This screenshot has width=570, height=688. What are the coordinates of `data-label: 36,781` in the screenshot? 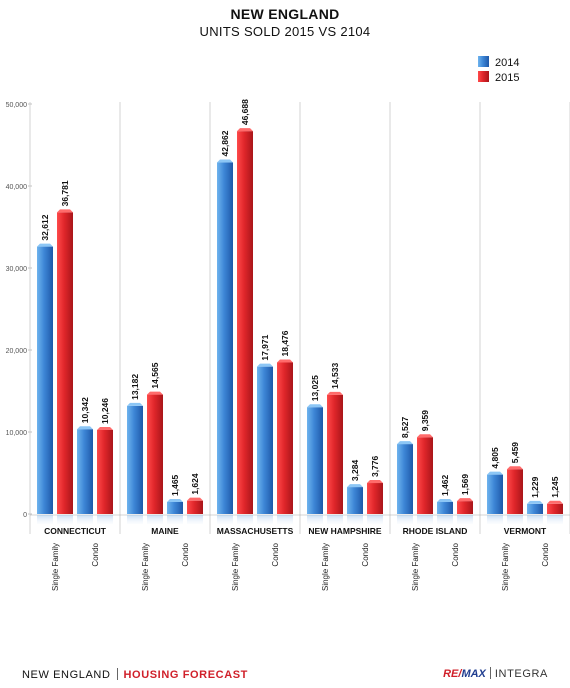 It's located at (65, 193).